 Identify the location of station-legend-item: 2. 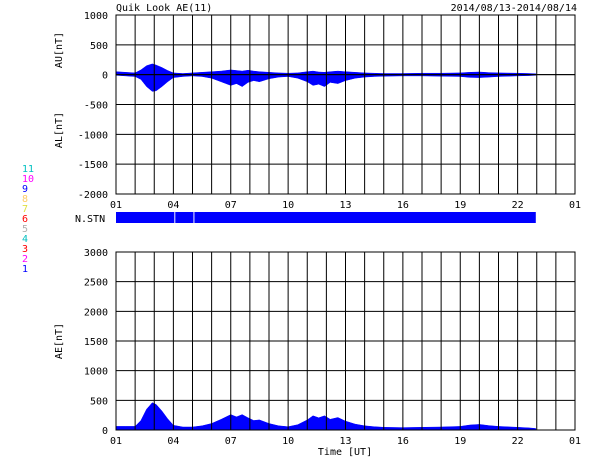
(25, 259).